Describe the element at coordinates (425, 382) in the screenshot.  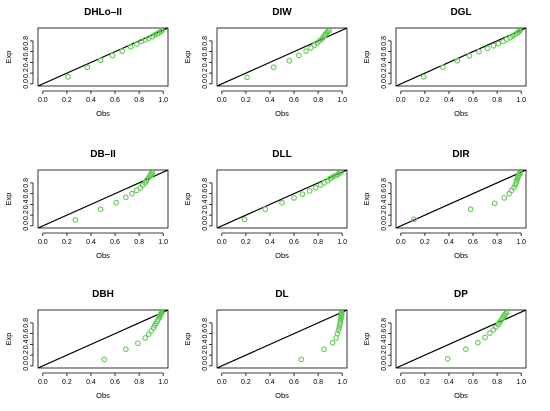
I see `x-tick-label: 0.2` at that location.